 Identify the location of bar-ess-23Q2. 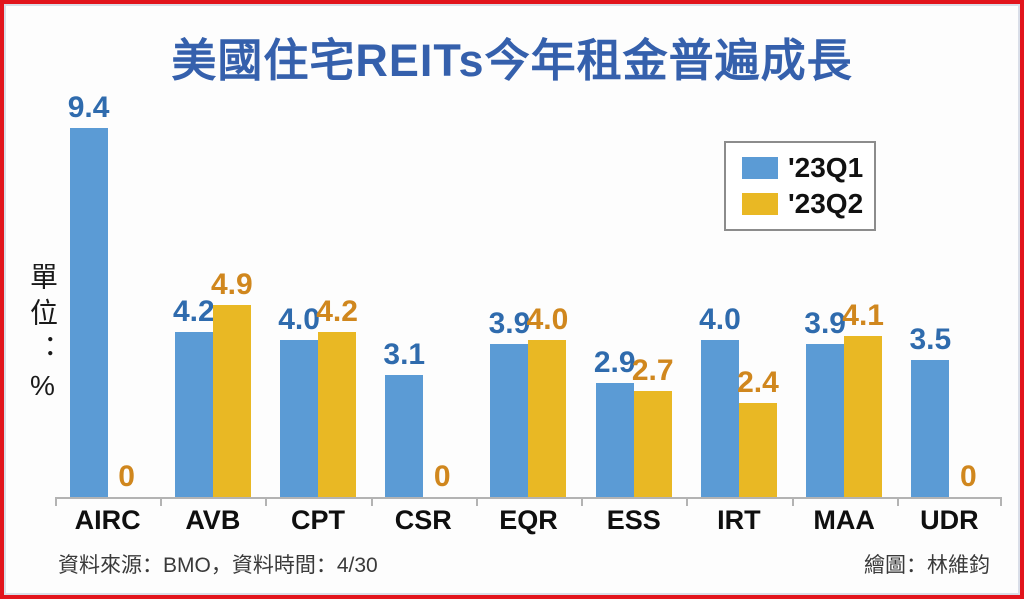
(652, 444).